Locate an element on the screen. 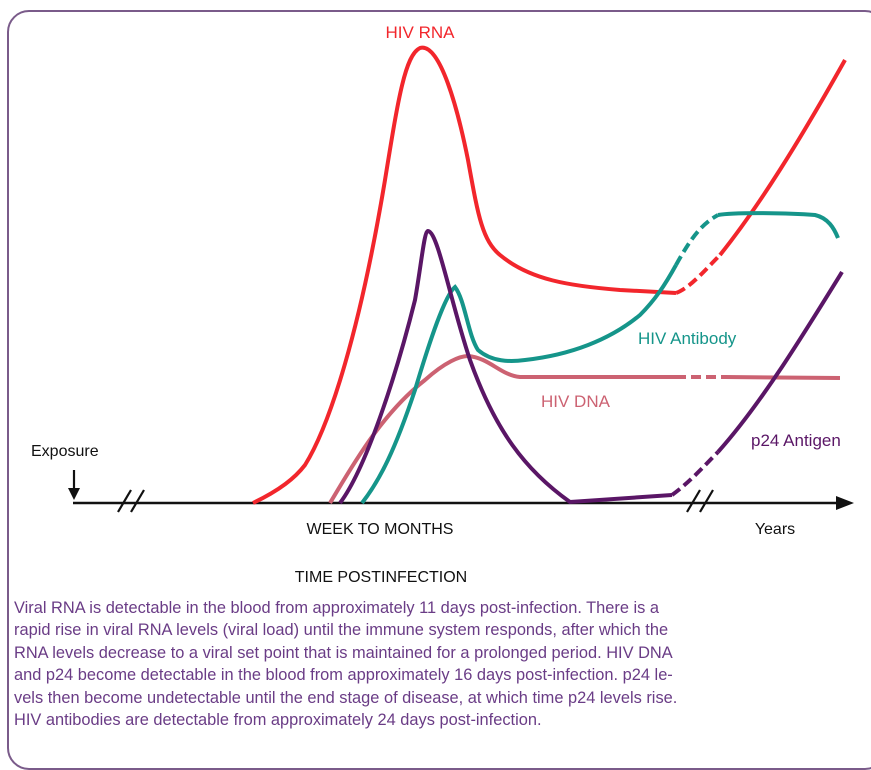 This screenshot has height=770, width=871. hiv-dna-line is located at coordinates (502, 429).